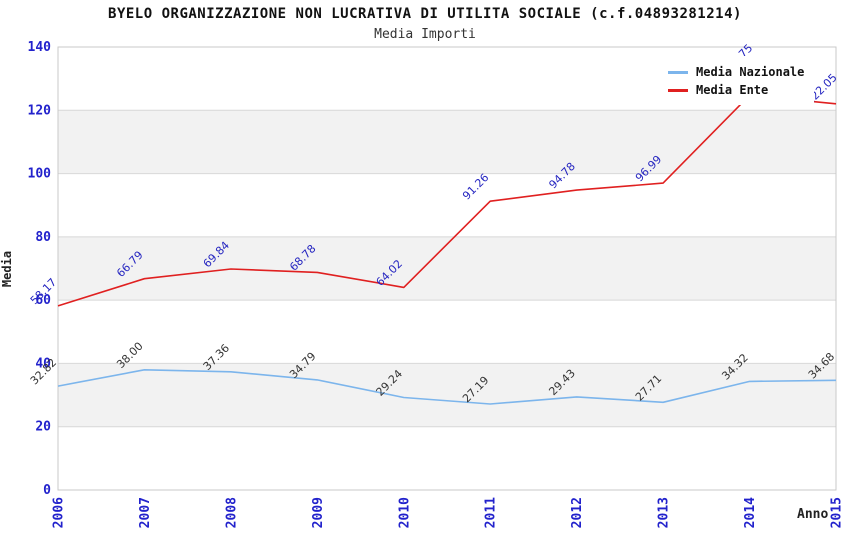  What do you see at coordinates (40, 47) in the screenshot?
I see `y-tick-label: 140` at bounding box center [40, 47].